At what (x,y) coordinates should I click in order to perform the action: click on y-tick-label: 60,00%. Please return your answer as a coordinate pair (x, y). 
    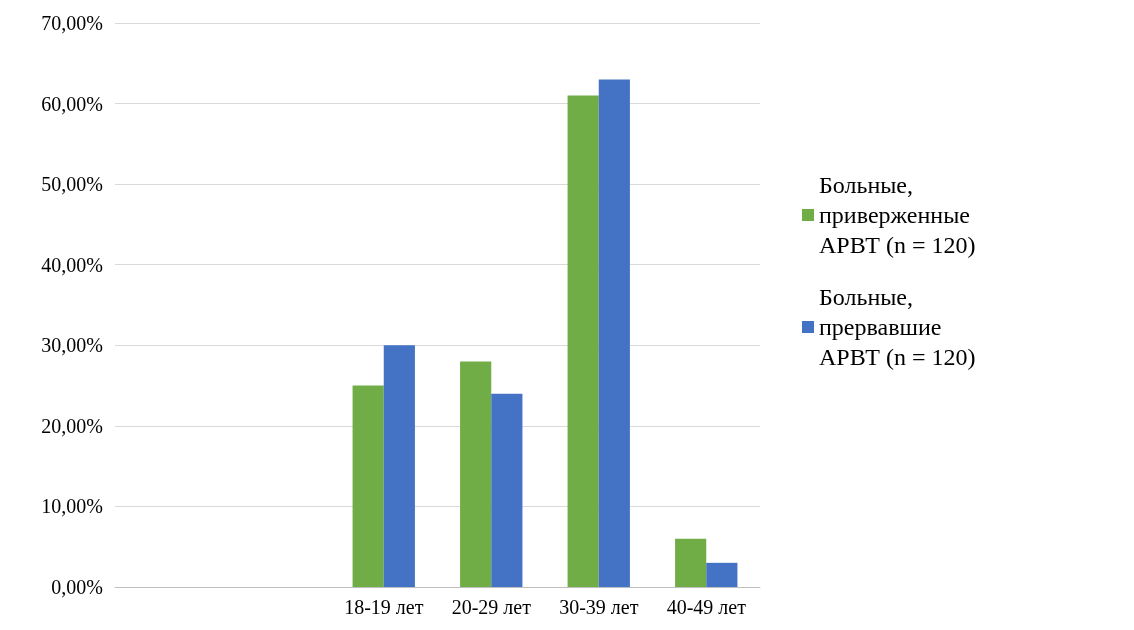
    Looking at the image, I should click on (72, 103).